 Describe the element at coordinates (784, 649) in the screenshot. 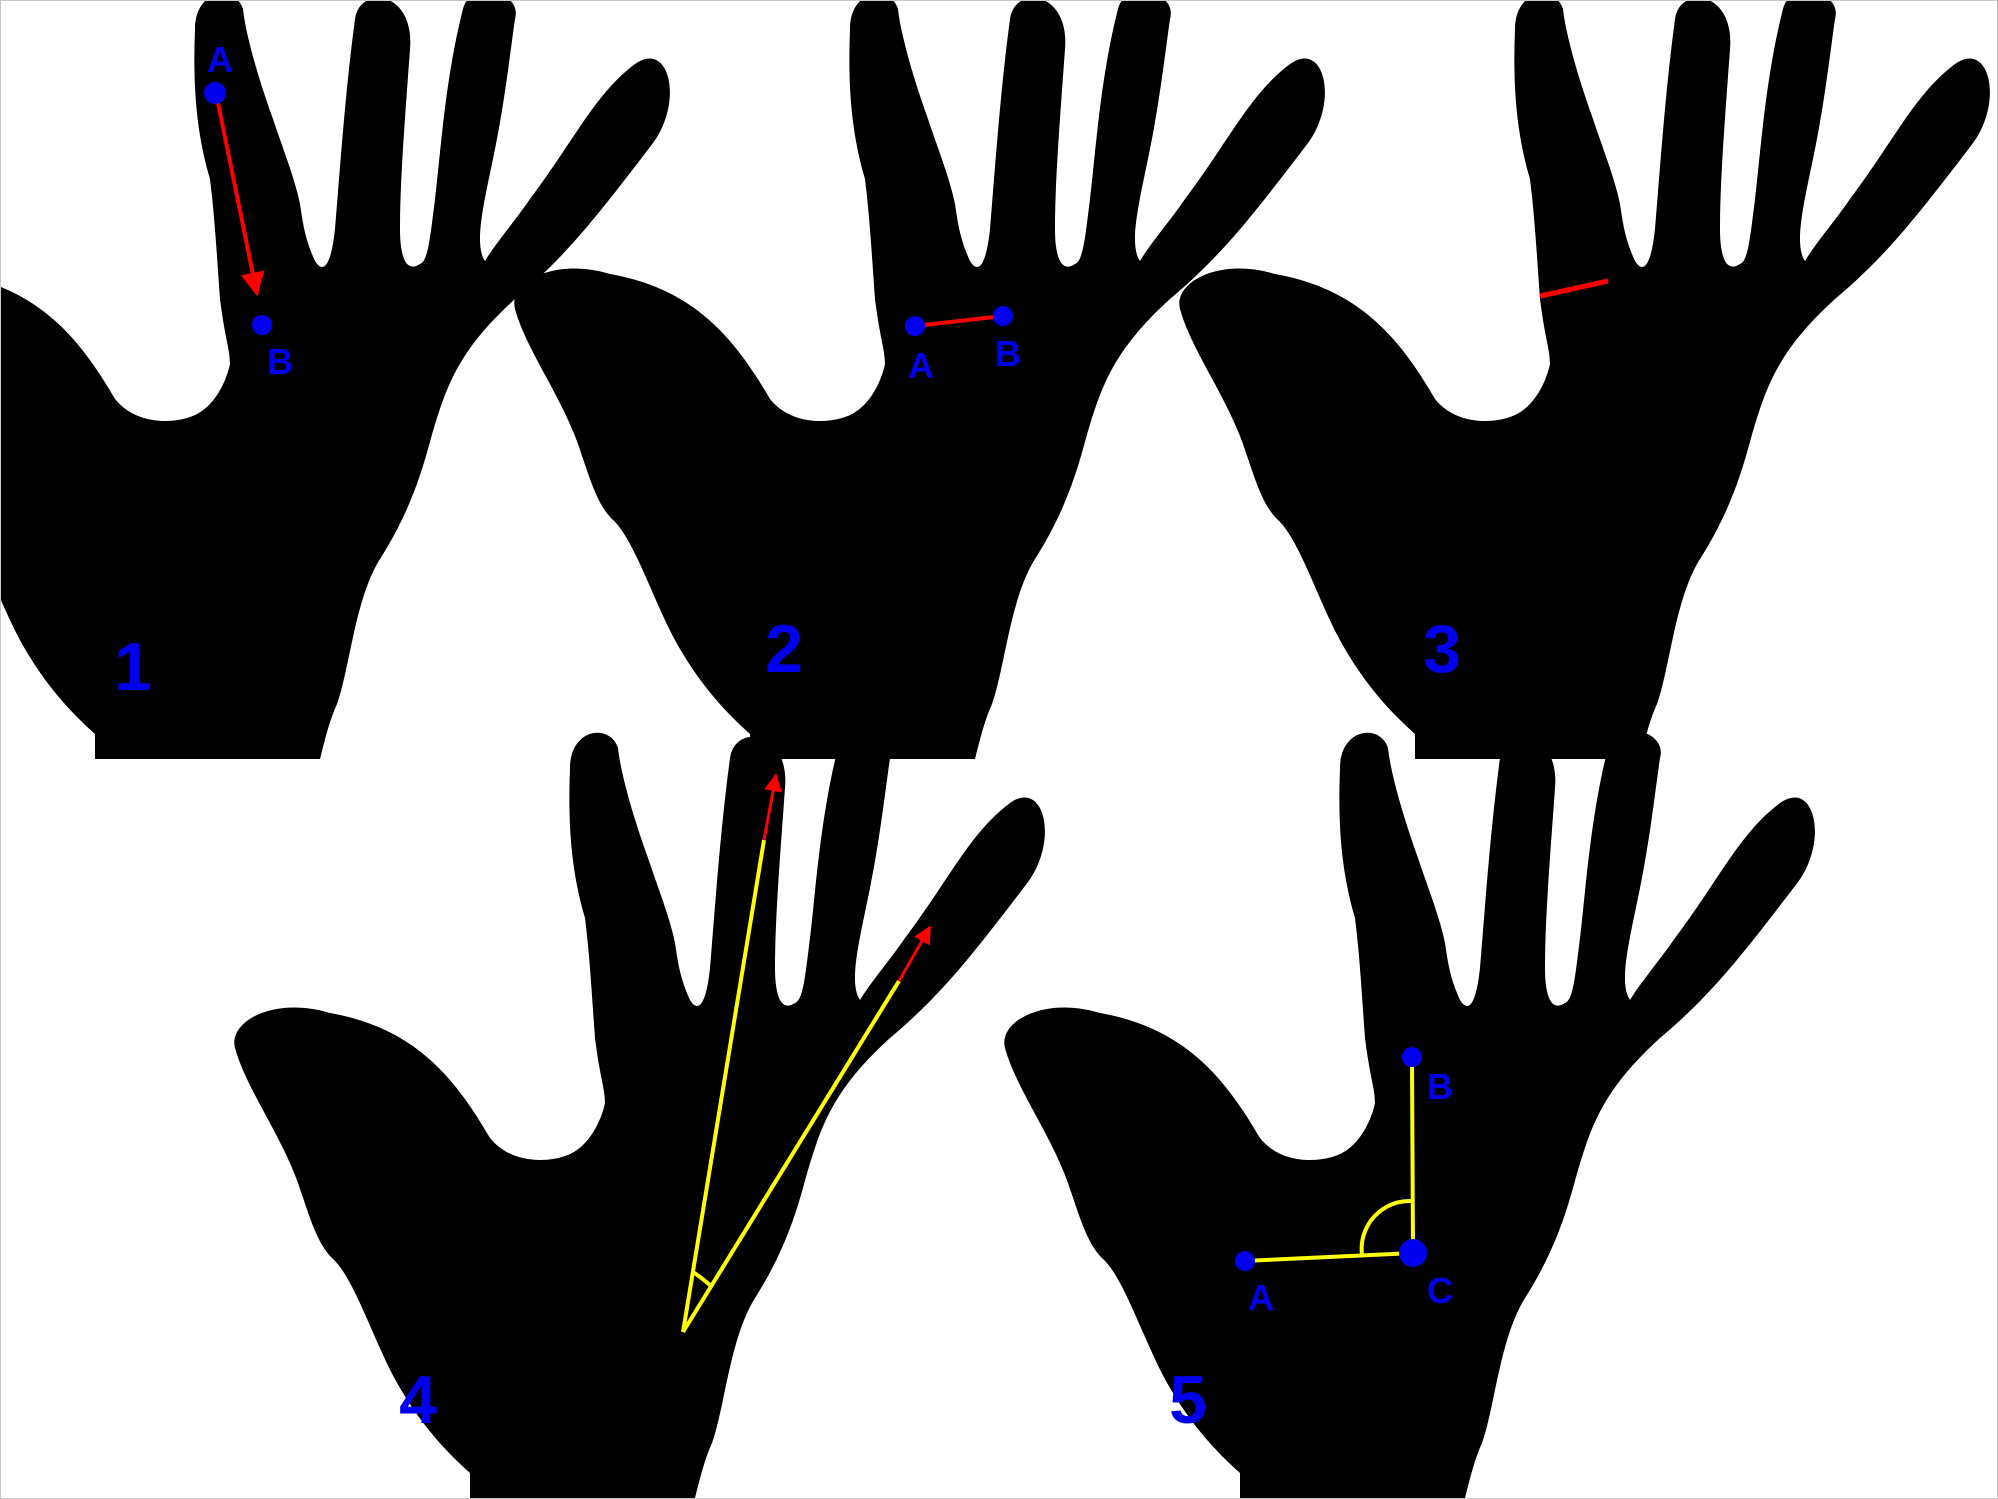

I see `panel-number: 2` at that location.